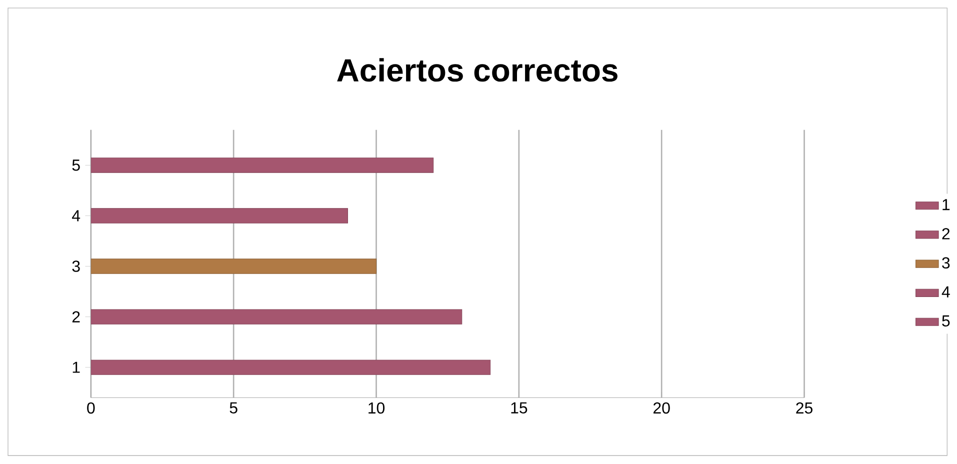  What do you see at coordinates (234, 408) in the screenshot?
I see `x-tick-label: 5` at bounding box center [234, 408].